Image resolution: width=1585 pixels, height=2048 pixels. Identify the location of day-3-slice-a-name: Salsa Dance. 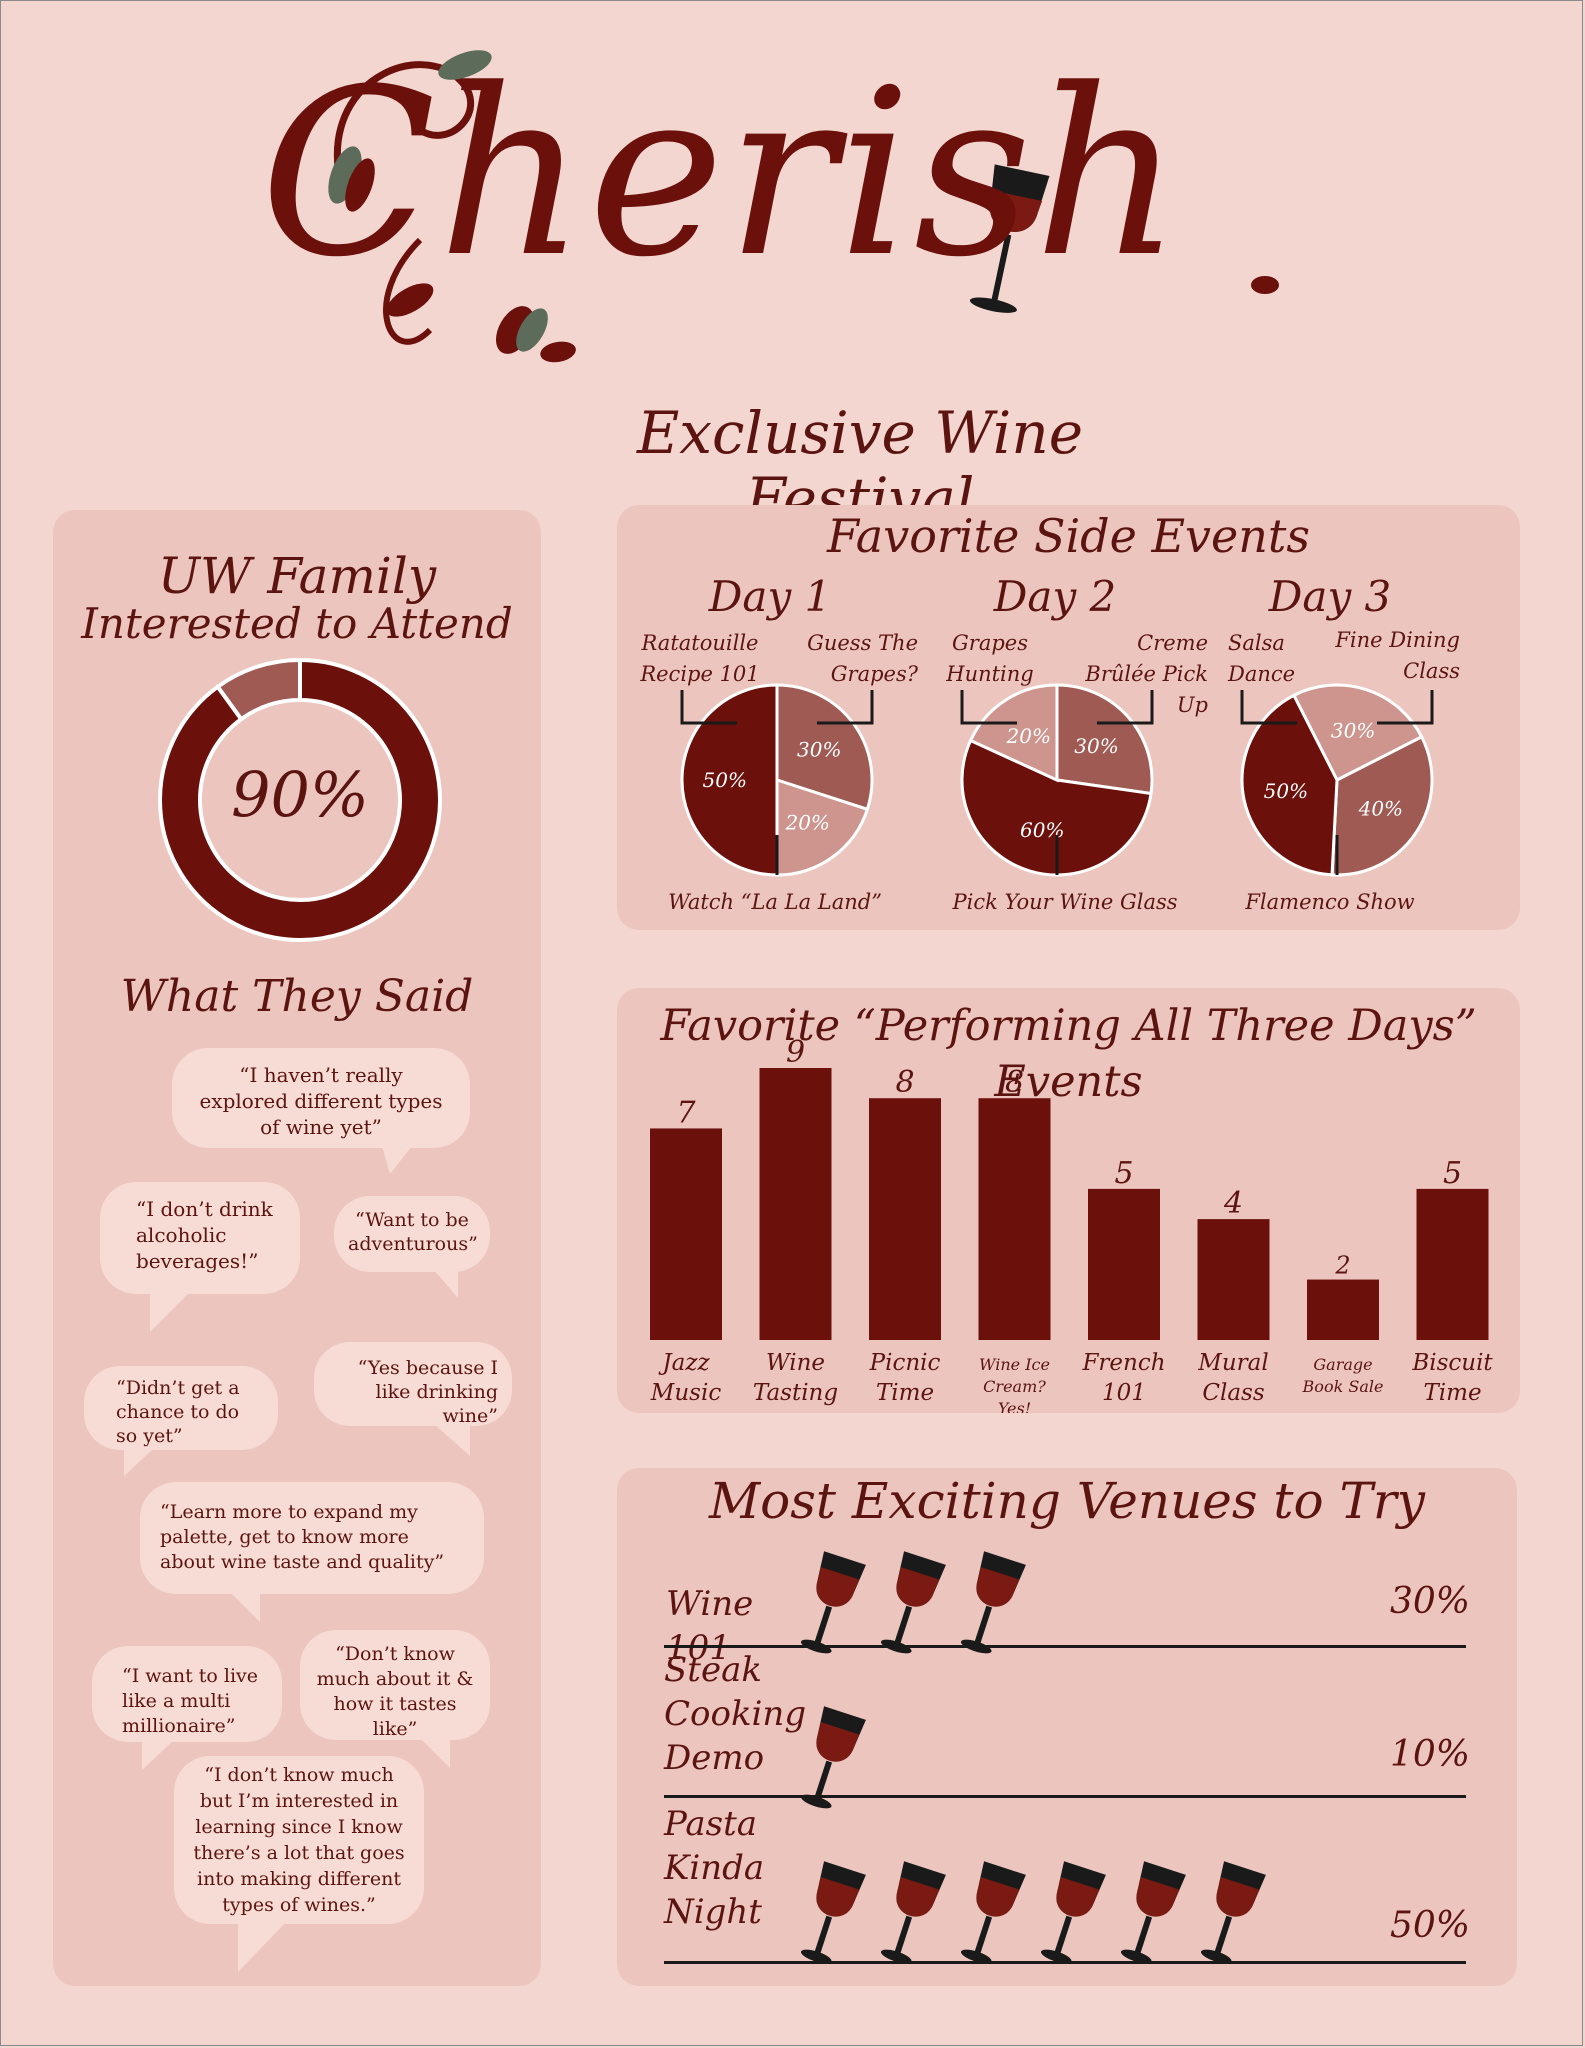
(1262, 658).